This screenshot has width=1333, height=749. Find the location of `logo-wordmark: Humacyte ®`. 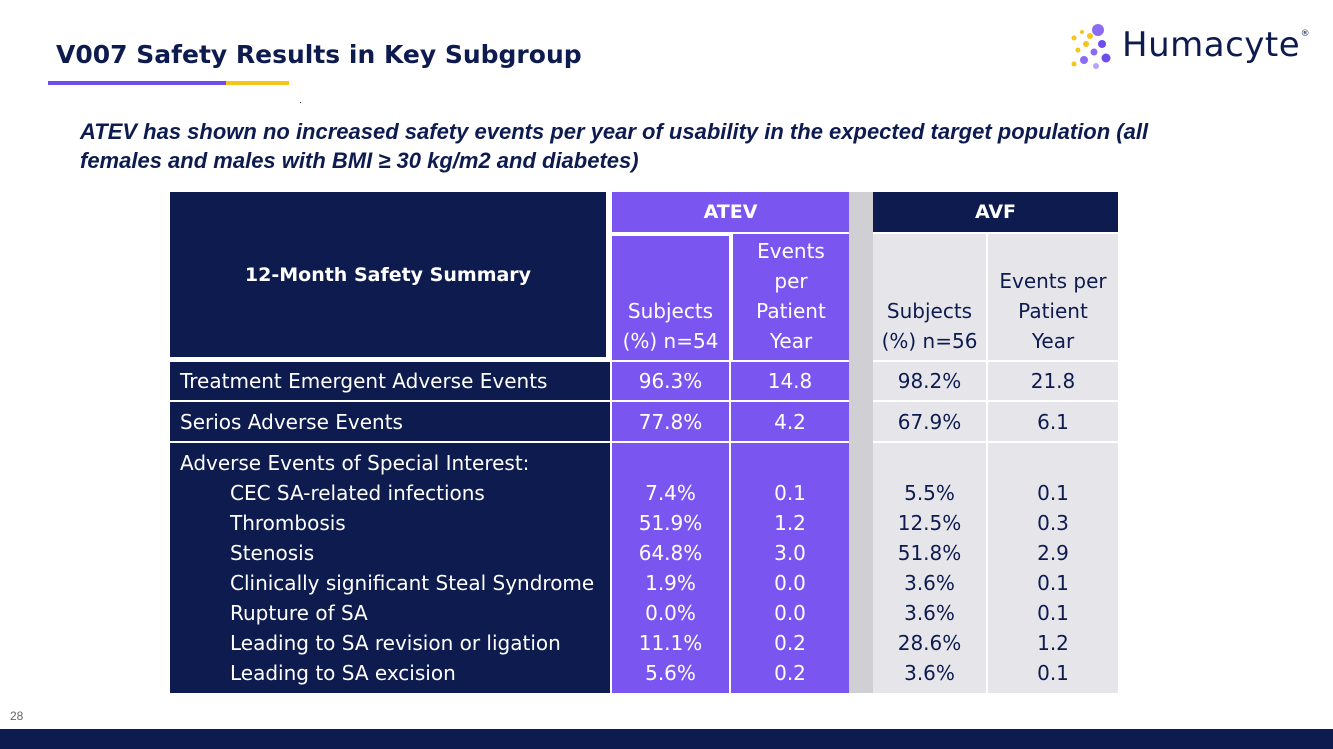

logo-wordmark: Humacyte ® is located at coordinates (1216, 45).